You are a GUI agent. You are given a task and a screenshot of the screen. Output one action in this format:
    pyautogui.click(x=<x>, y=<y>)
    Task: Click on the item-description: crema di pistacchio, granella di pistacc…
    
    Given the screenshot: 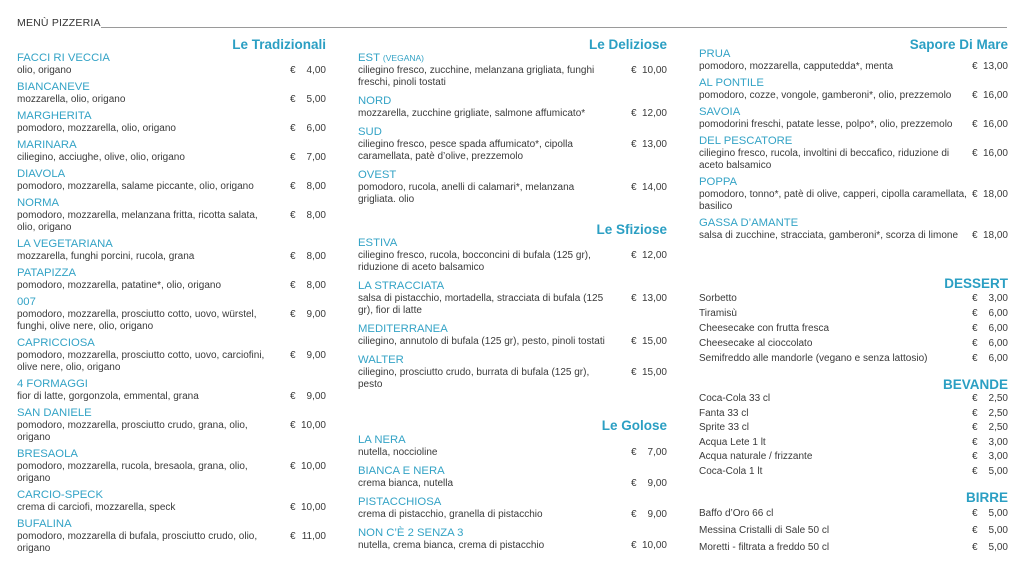 What is the action you would take?
    pyautogui.click(x=450, y=514)
    